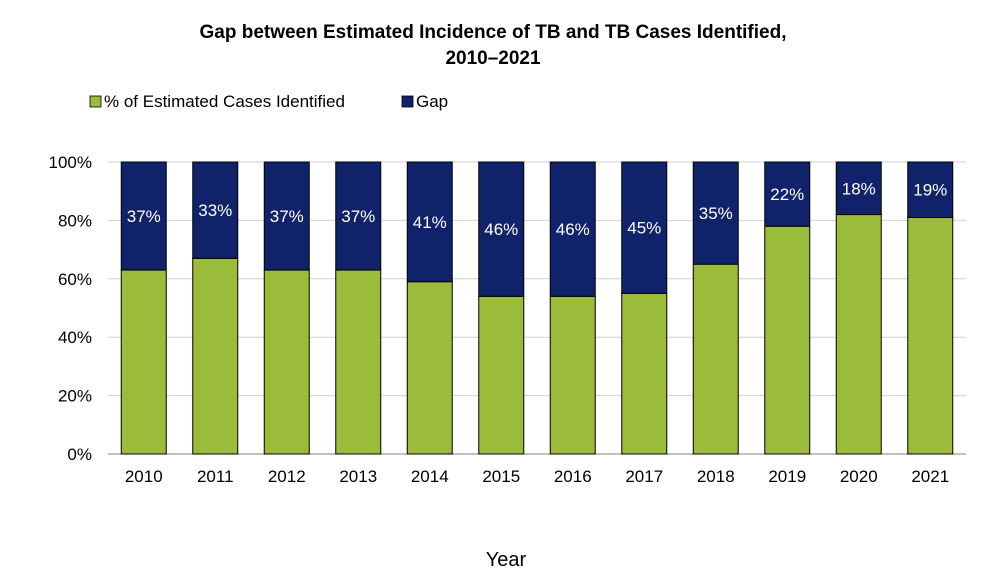  What do you see at coordinates (75, 220) in the screenshot?
I see `y-tick-label: 80%` at bounding box center [75, 220].